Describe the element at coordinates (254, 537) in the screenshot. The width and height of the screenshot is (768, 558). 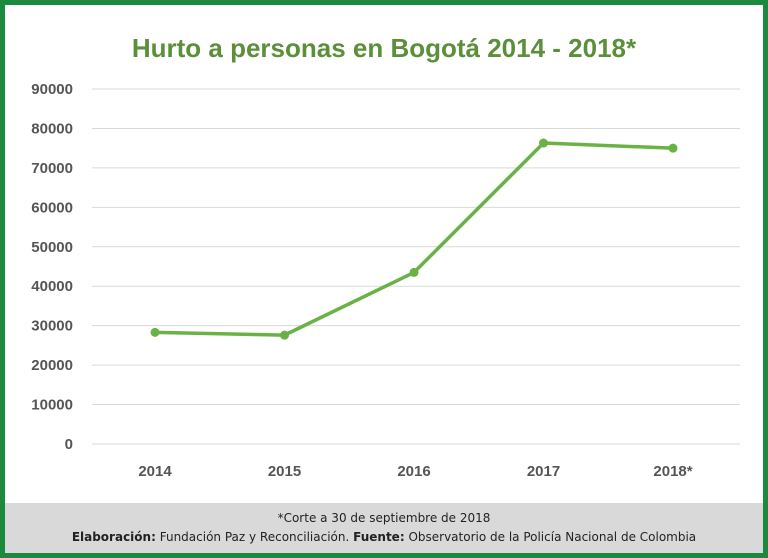
I see `elaboracion-value: Fundación Paz y Reconciliación.` at that location.